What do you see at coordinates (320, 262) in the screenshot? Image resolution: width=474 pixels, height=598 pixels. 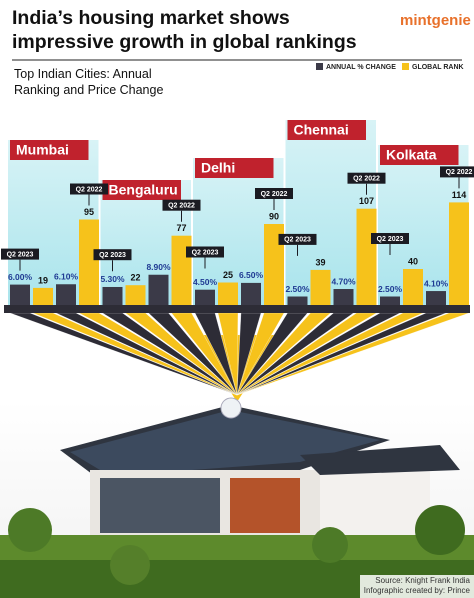 I see `rank-label: 39` at bounding box center [320, 262].